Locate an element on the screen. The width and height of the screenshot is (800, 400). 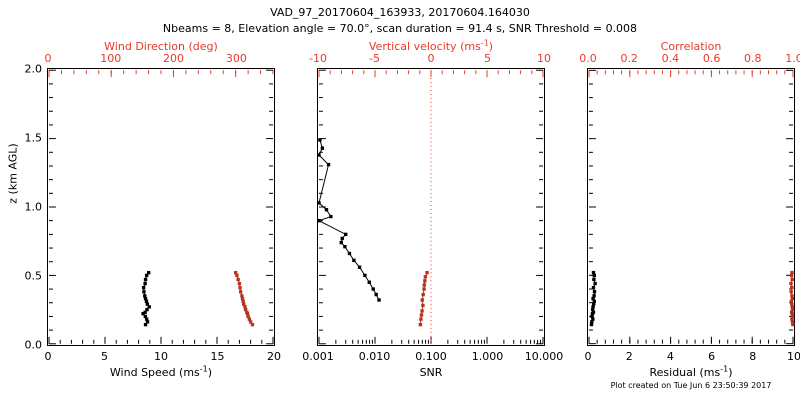
axis-tick-label: 4 is located at coordinates (670, 356).